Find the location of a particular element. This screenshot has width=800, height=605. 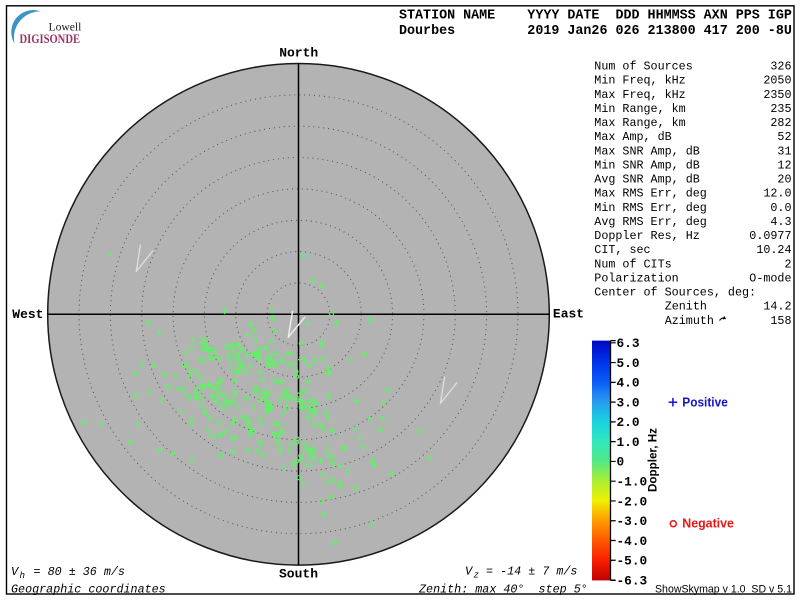

svg-text: 5.0 is located at coordinates (628, 363).